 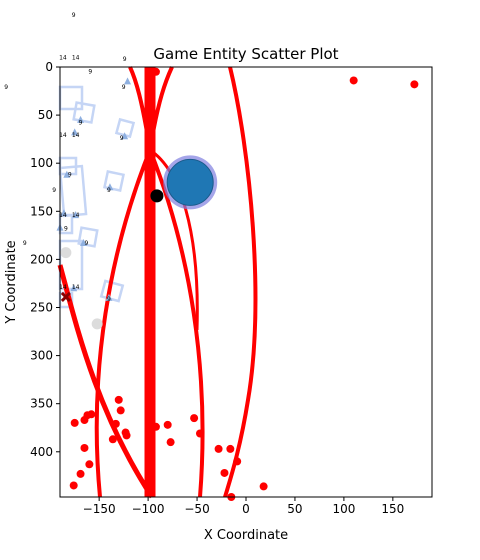 I want to click on blue-circle, so click(x=190, y=182).